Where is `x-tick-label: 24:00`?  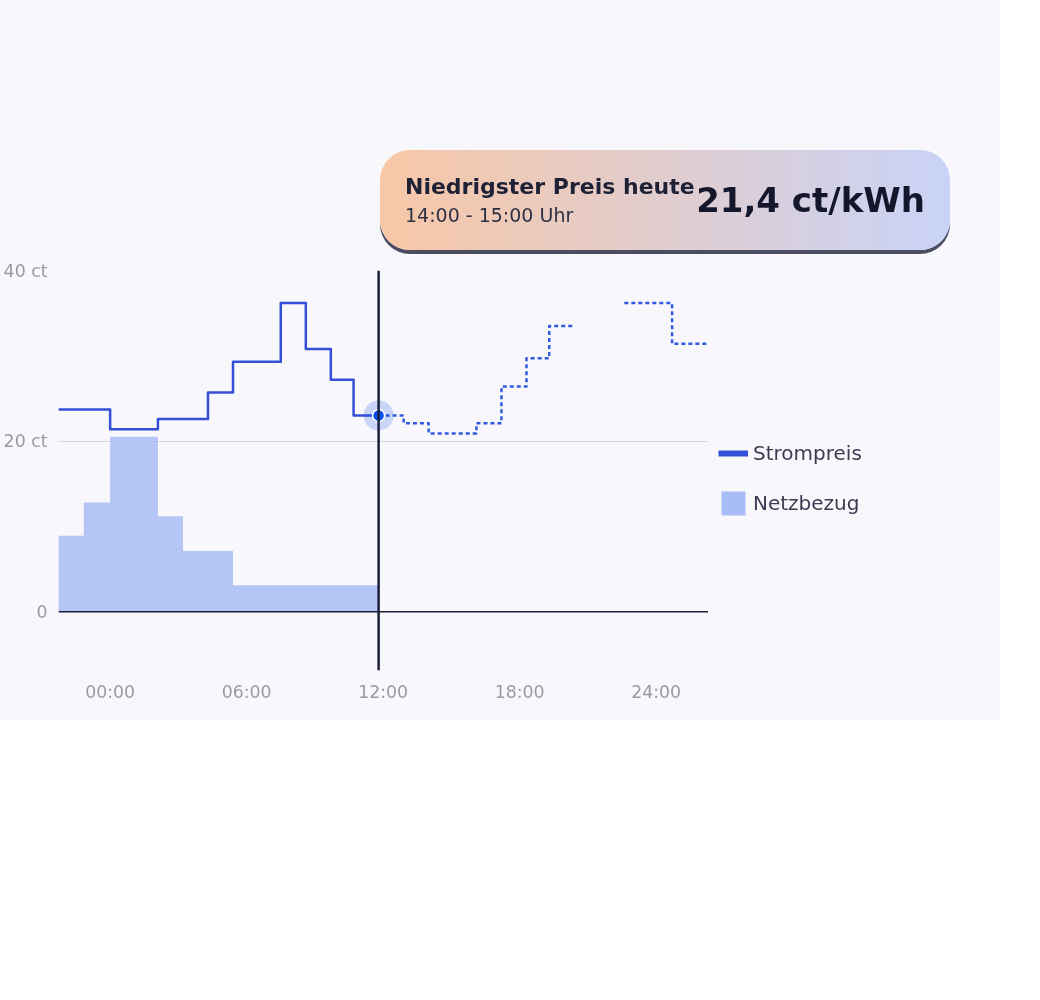
x-tick-label: 24:00 is located at coordinates (656, 691).